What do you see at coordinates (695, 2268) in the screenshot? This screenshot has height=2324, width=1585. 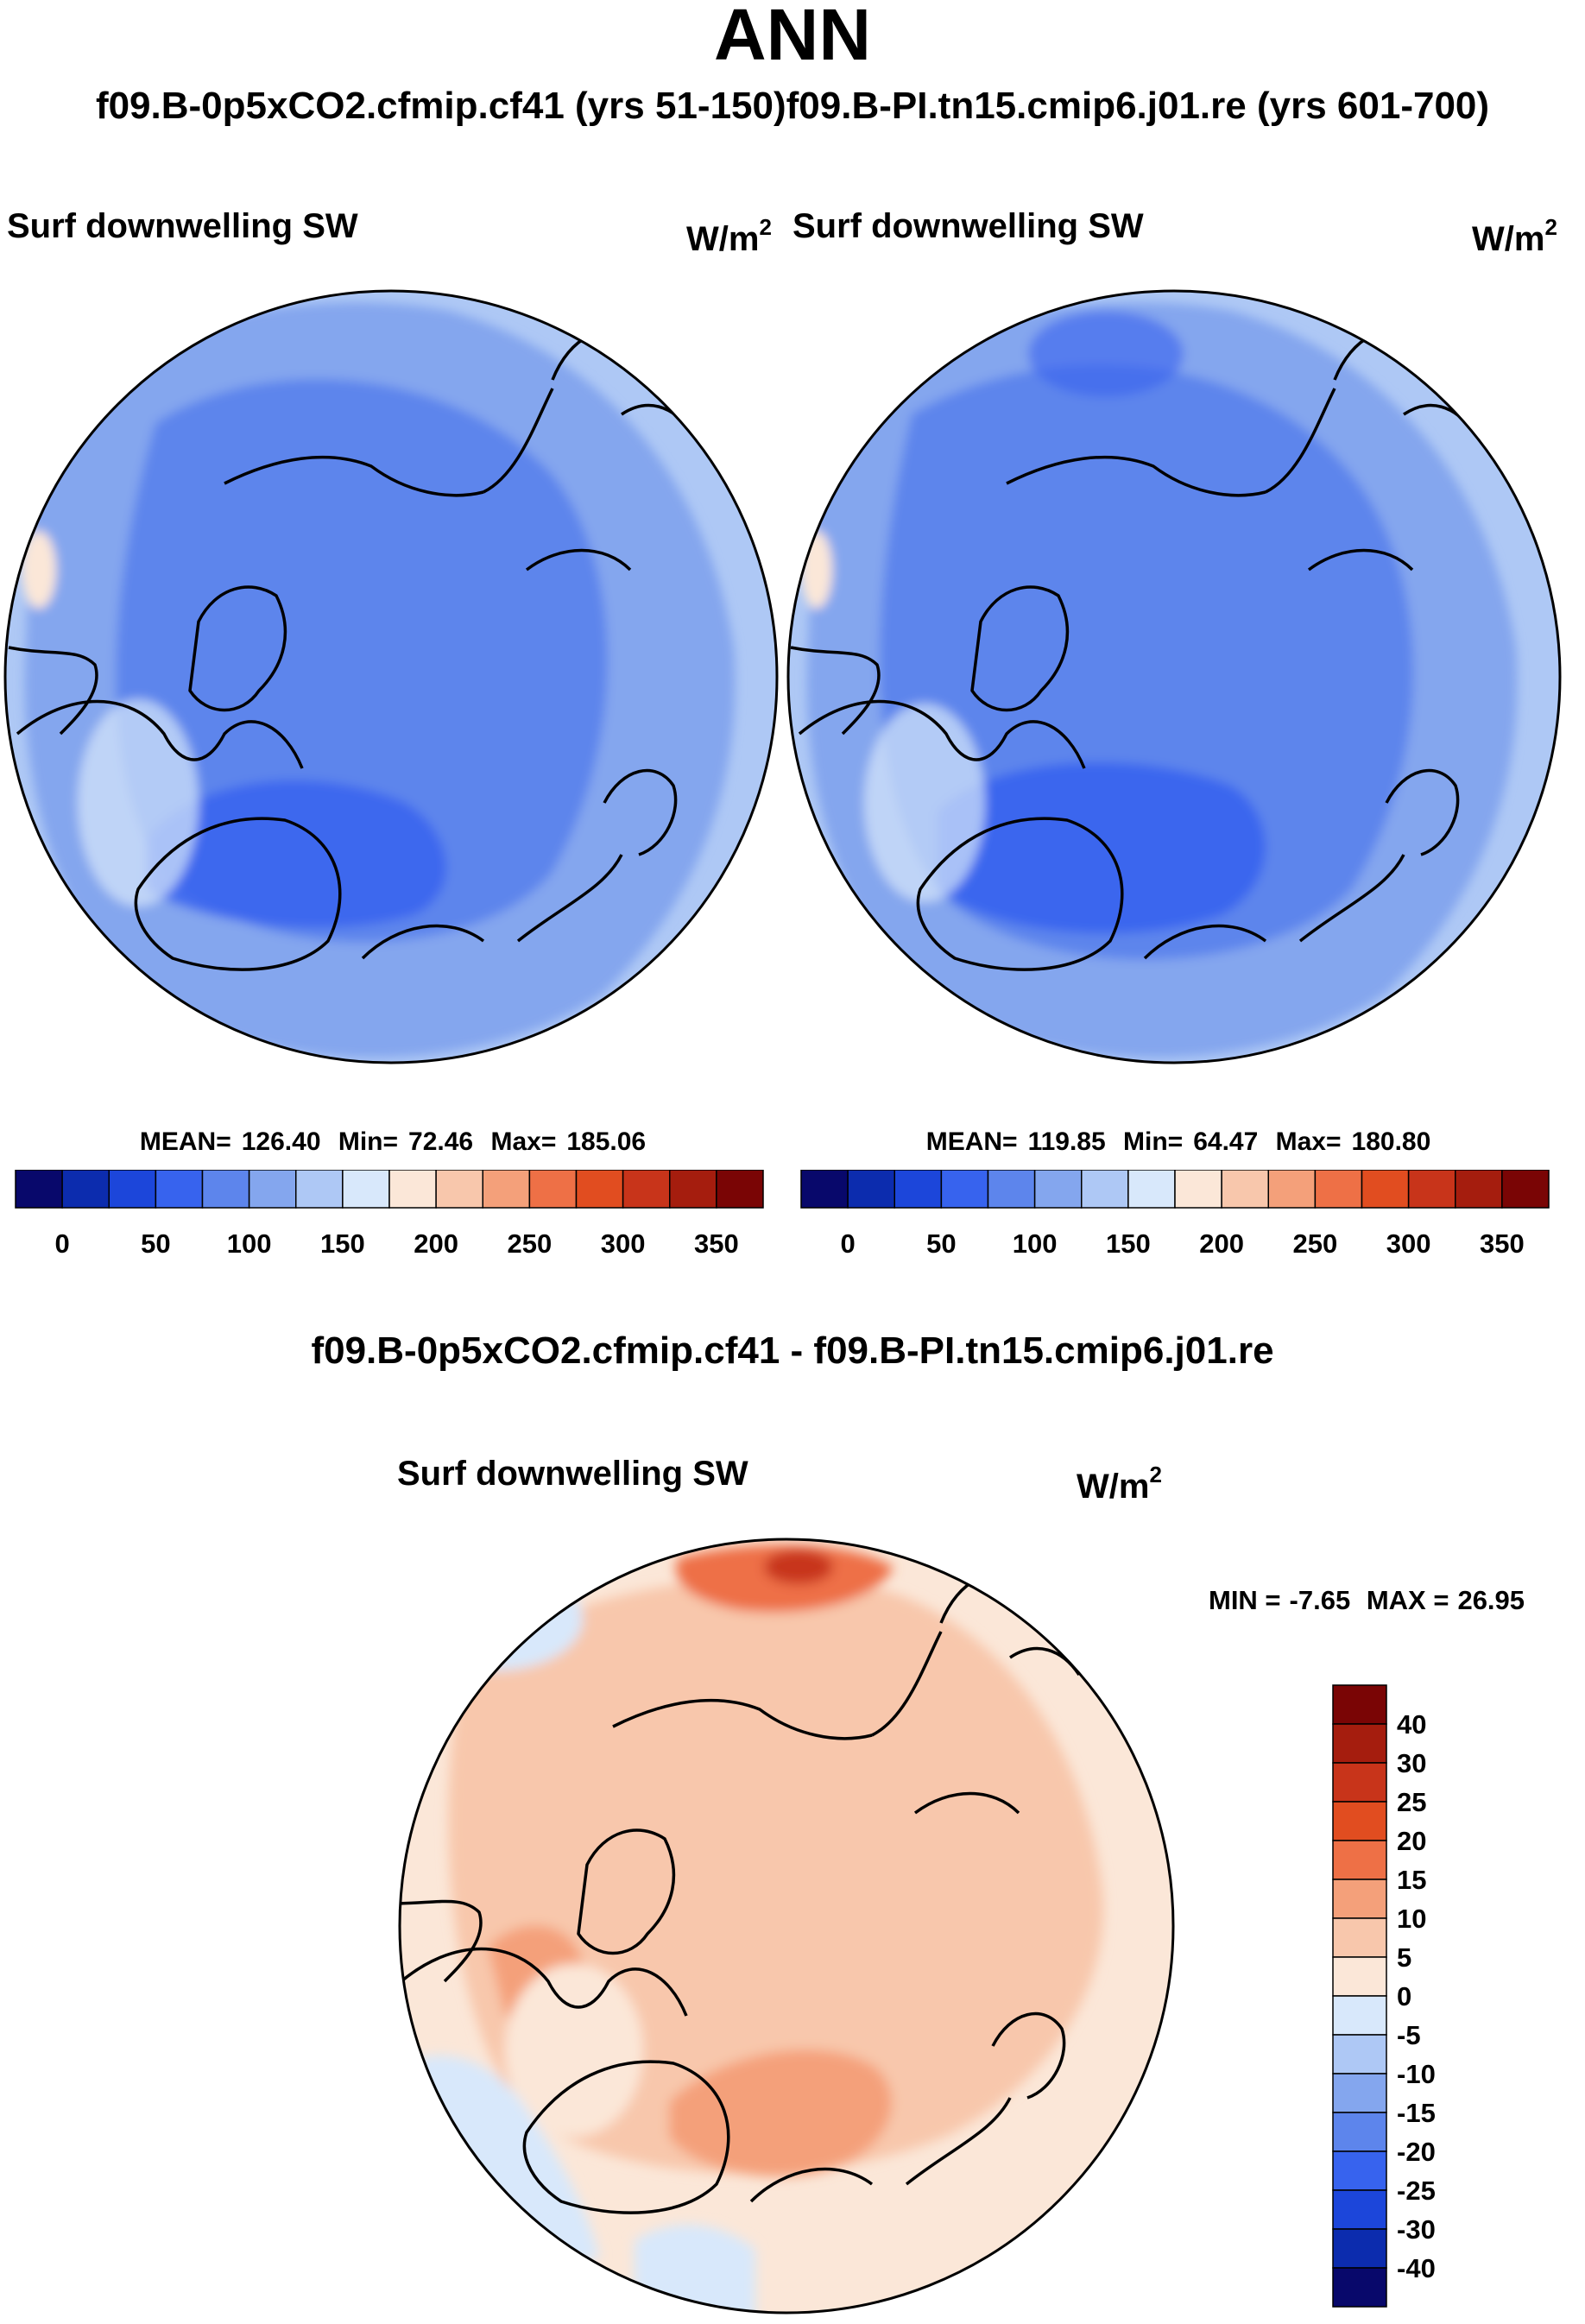 I see `panel3-field-negative-south` at bounding box center [695, 2268].